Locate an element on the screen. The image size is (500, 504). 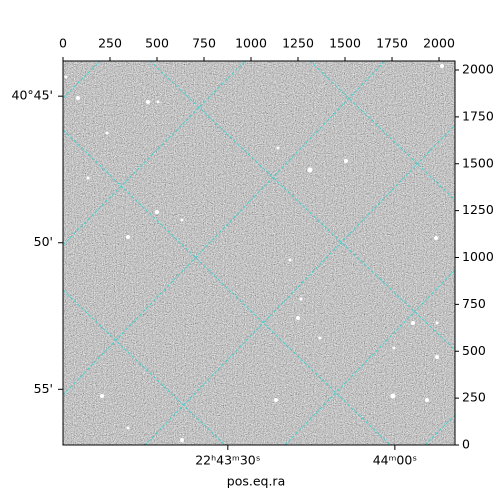
top-tick-label: 1750 is located at coordinates (392, 43).